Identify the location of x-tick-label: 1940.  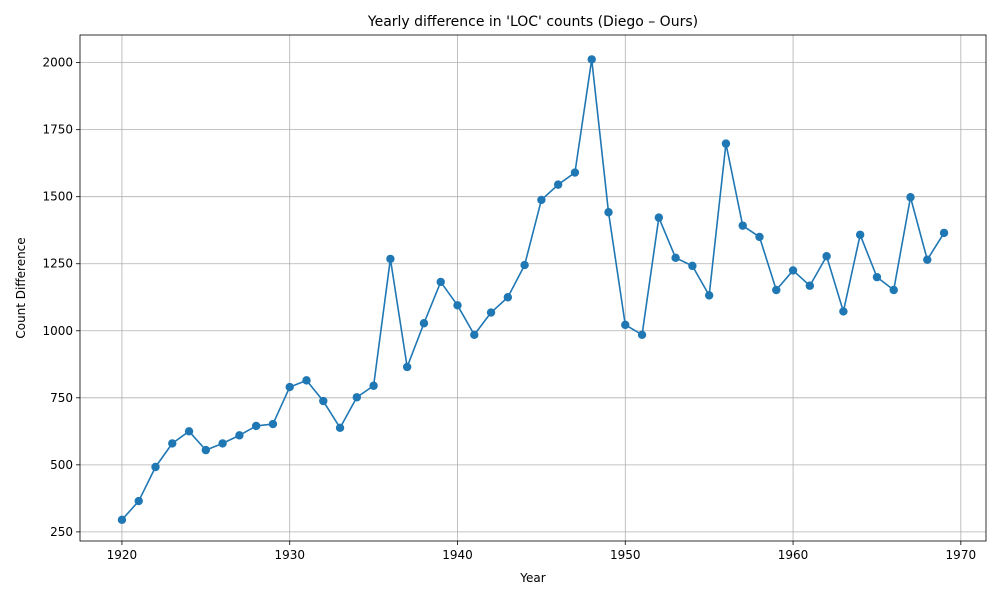
(457, 555).